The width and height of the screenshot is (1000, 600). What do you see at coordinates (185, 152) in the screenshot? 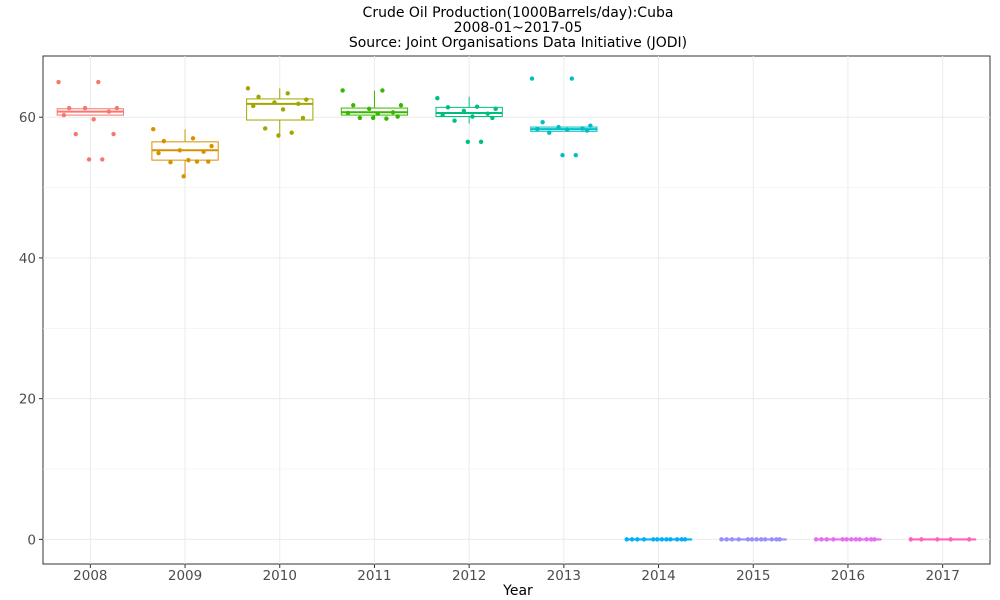
I see `box-2009` at bounding box center [185, 152].